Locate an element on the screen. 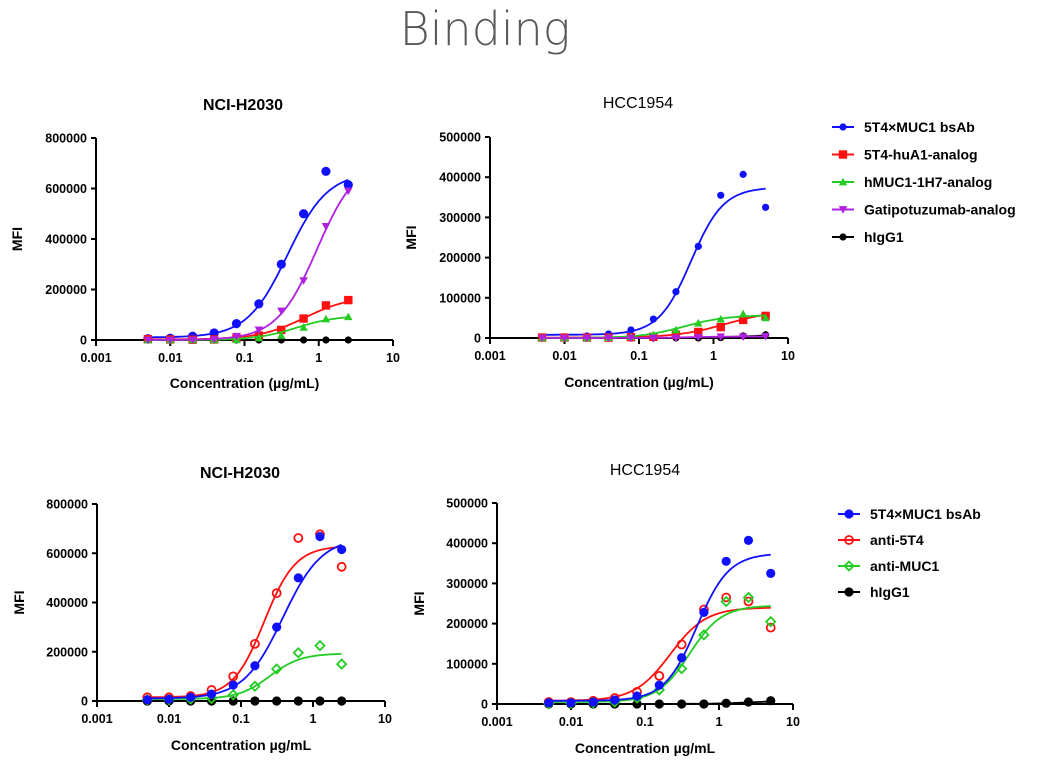 The height and width of the screenshot is (769, 1057). legend-label: 5T4-huA1-analog is located at coordinates (921, 155).